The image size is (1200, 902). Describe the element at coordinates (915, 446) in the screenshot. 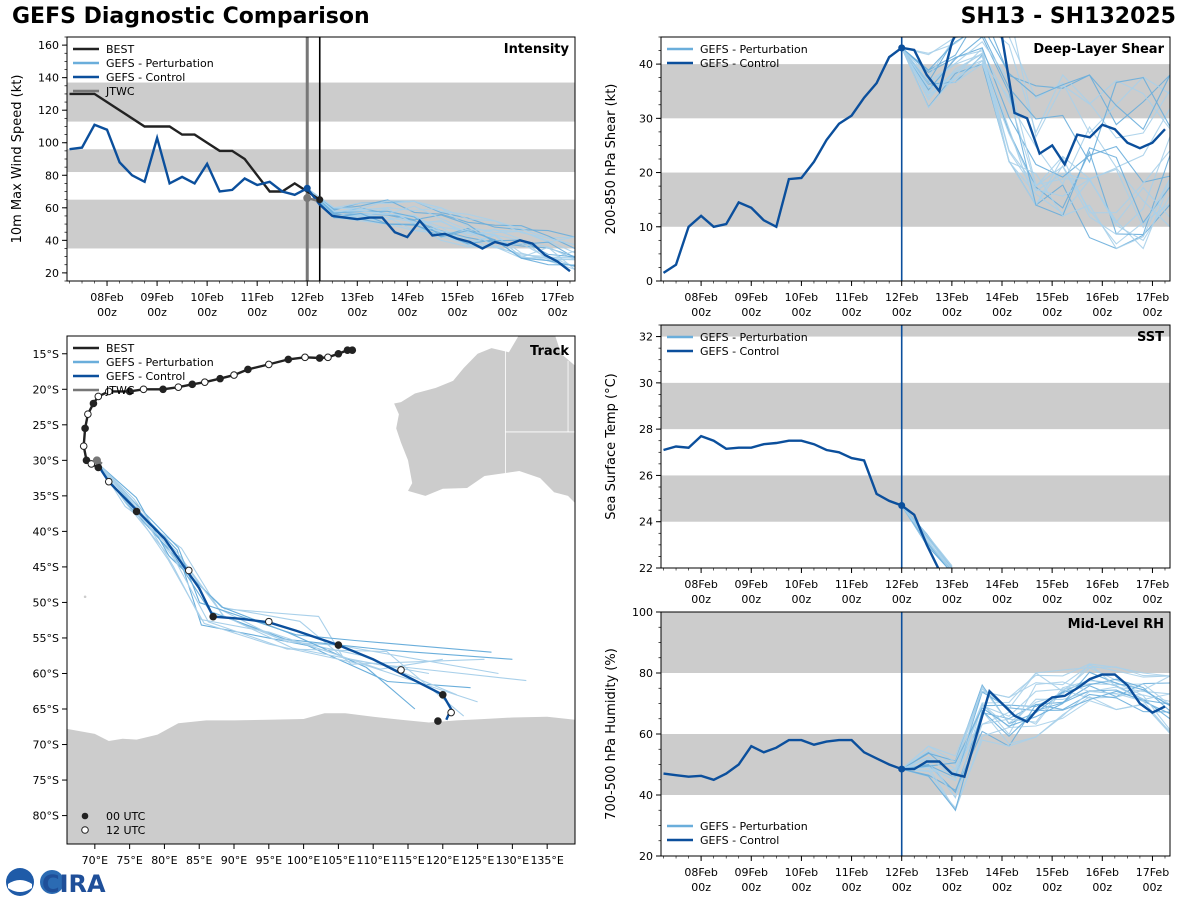

I see `sst-plot-area` at that location.